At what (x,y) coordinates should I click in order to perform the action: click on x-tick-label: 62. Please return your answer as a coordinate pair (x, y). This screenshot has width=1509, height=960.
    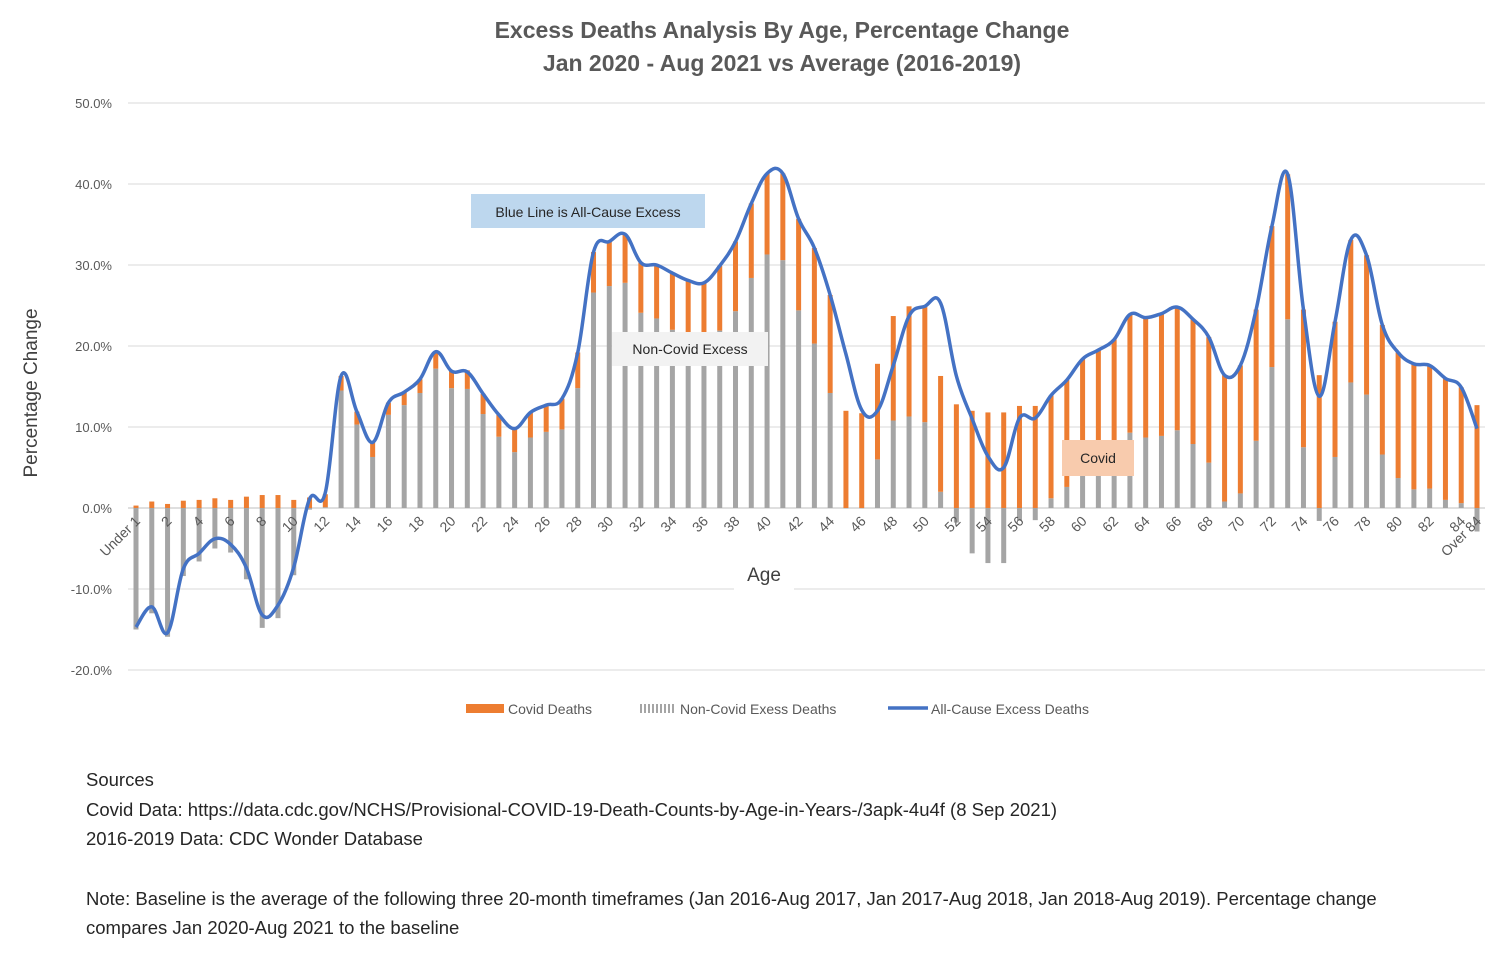
    Looking at the image, I should click on (1110, 524).